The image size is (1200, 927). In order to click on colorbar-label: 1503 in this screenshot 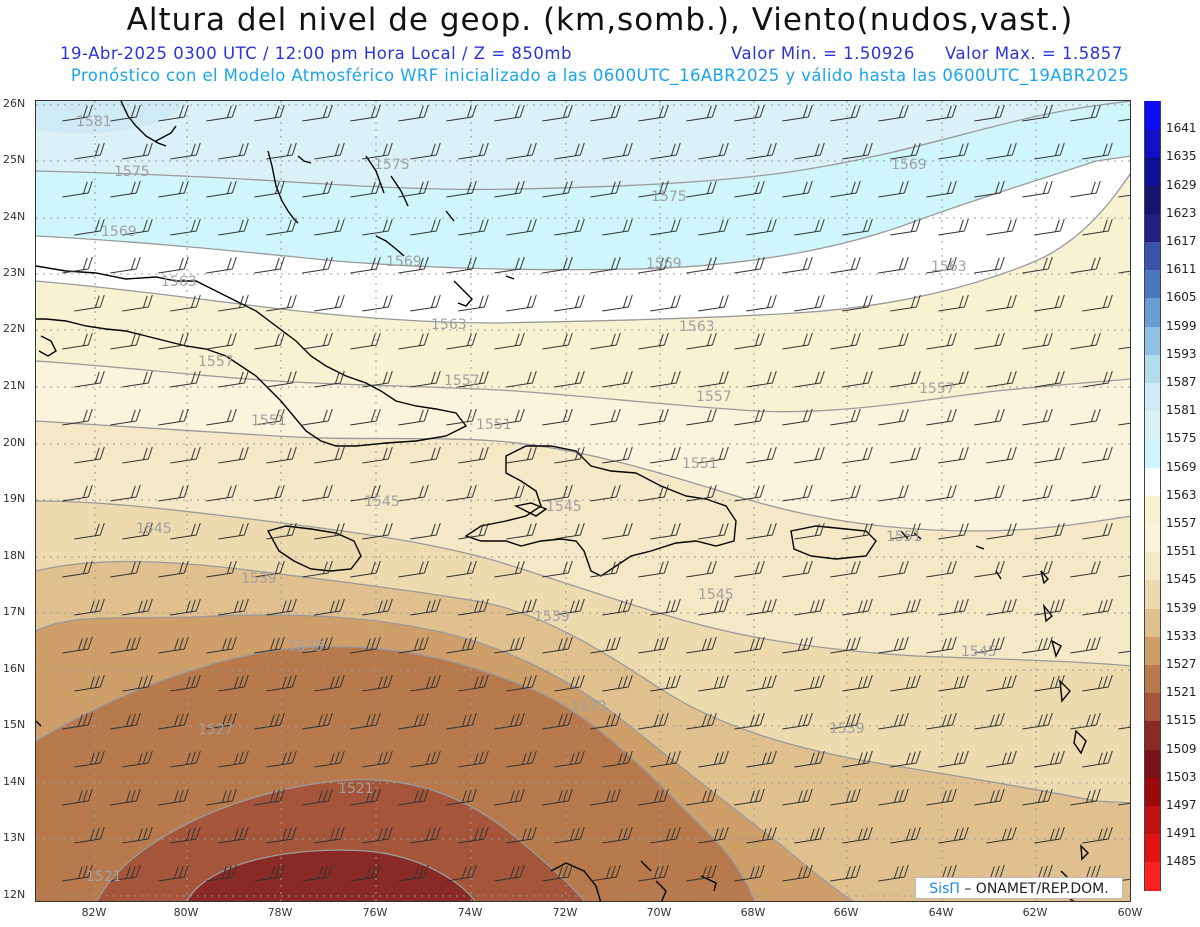, I will do `click(1181, 776)`.